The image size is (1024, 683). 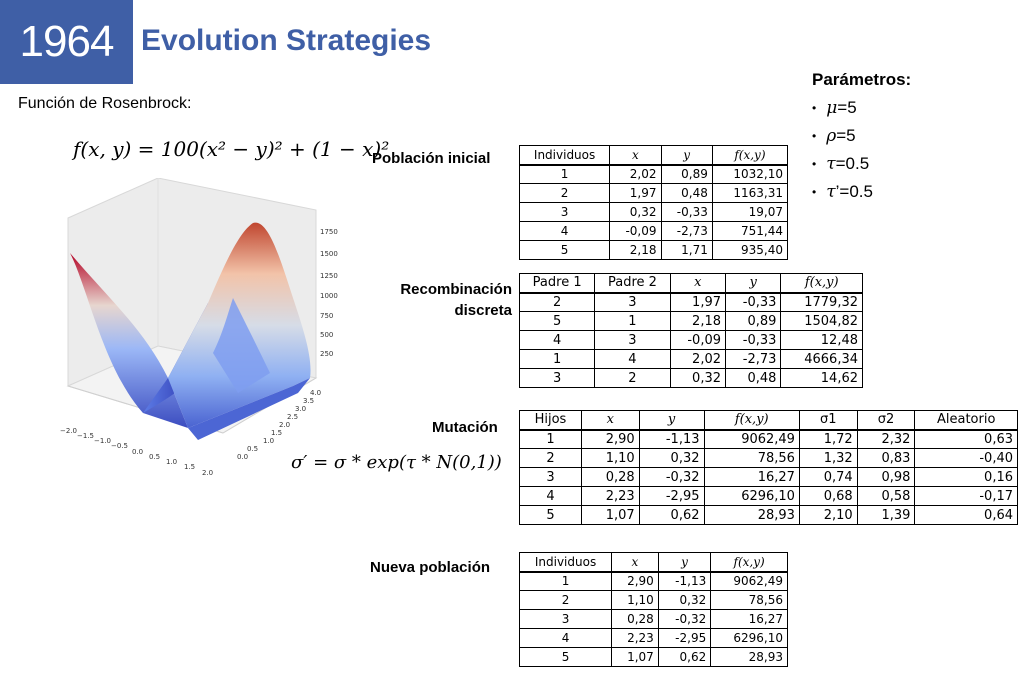 I want to click on table-cell: 0,74, so click(x=828, y=477).